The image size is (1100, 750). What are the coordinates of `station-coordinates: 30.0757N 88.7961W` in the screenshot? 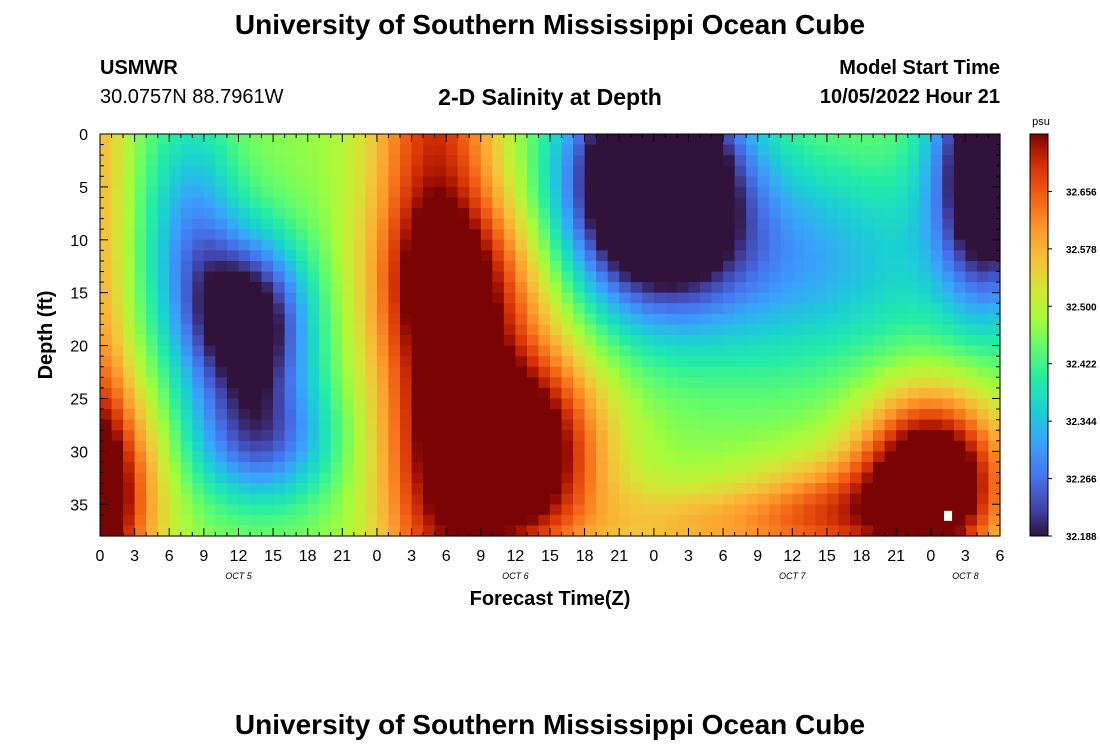 It's located at (192, 97).